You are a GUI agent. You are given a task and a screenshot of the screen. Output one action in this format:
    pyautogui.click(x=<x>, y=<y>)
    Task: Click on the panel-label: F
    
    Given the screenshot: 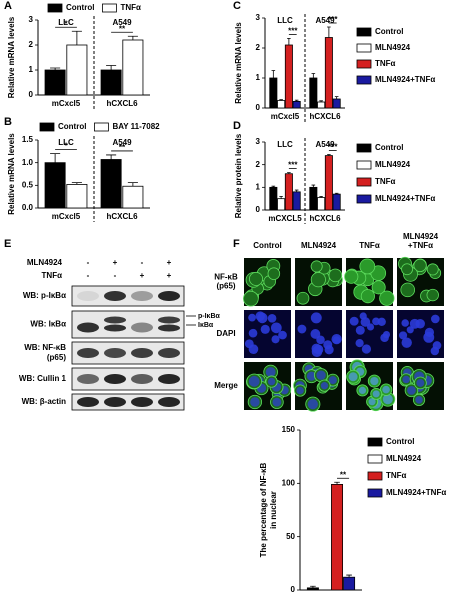 What is the action you would take?
    pyautogui.click(x=236, y=244)
    